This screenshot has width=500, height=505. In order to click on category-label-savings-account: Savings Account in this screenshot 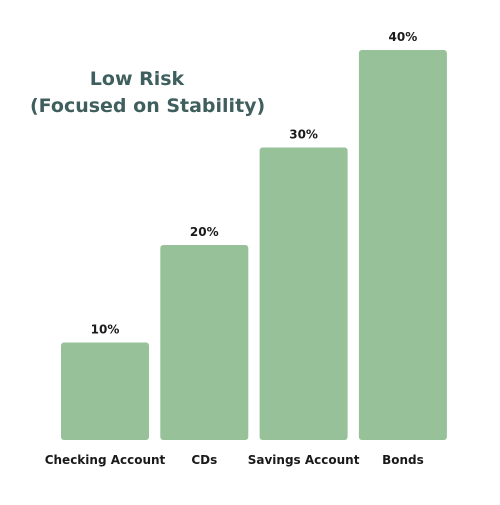, I will do `click(304, 460)`.